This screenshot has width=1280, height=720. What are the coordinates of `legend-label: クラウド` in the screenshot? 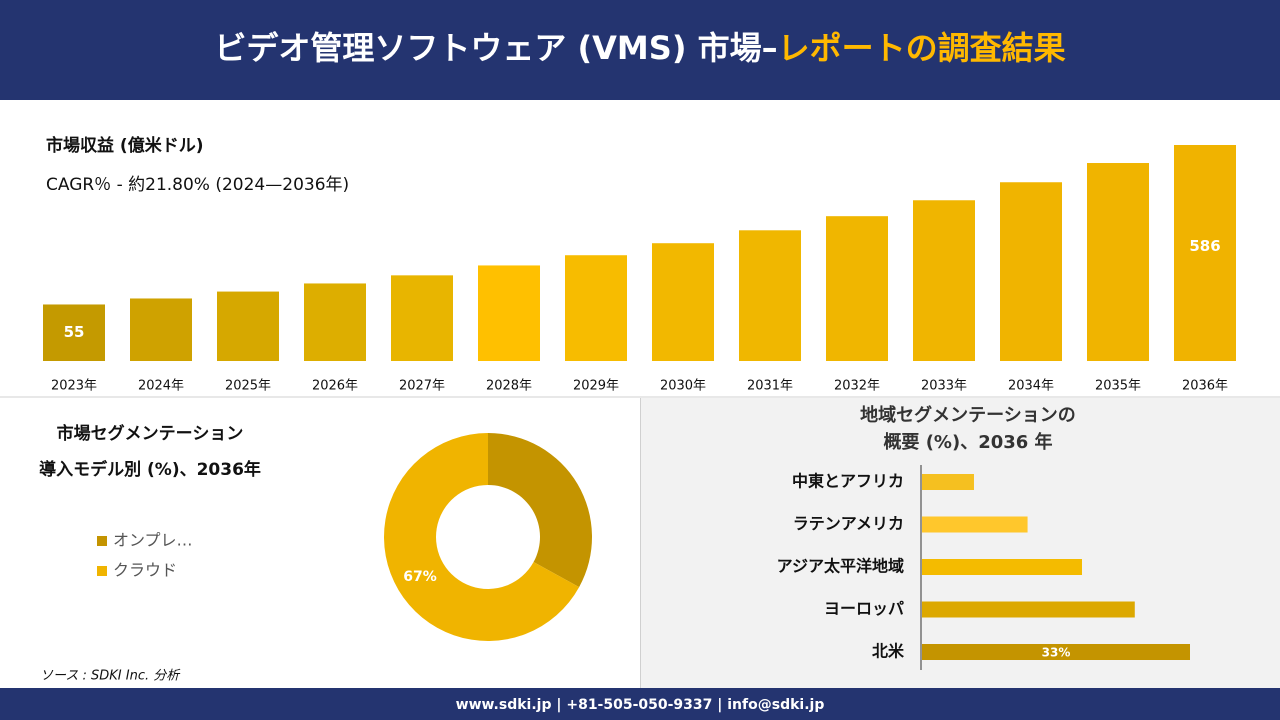 It's located at (145, 570).